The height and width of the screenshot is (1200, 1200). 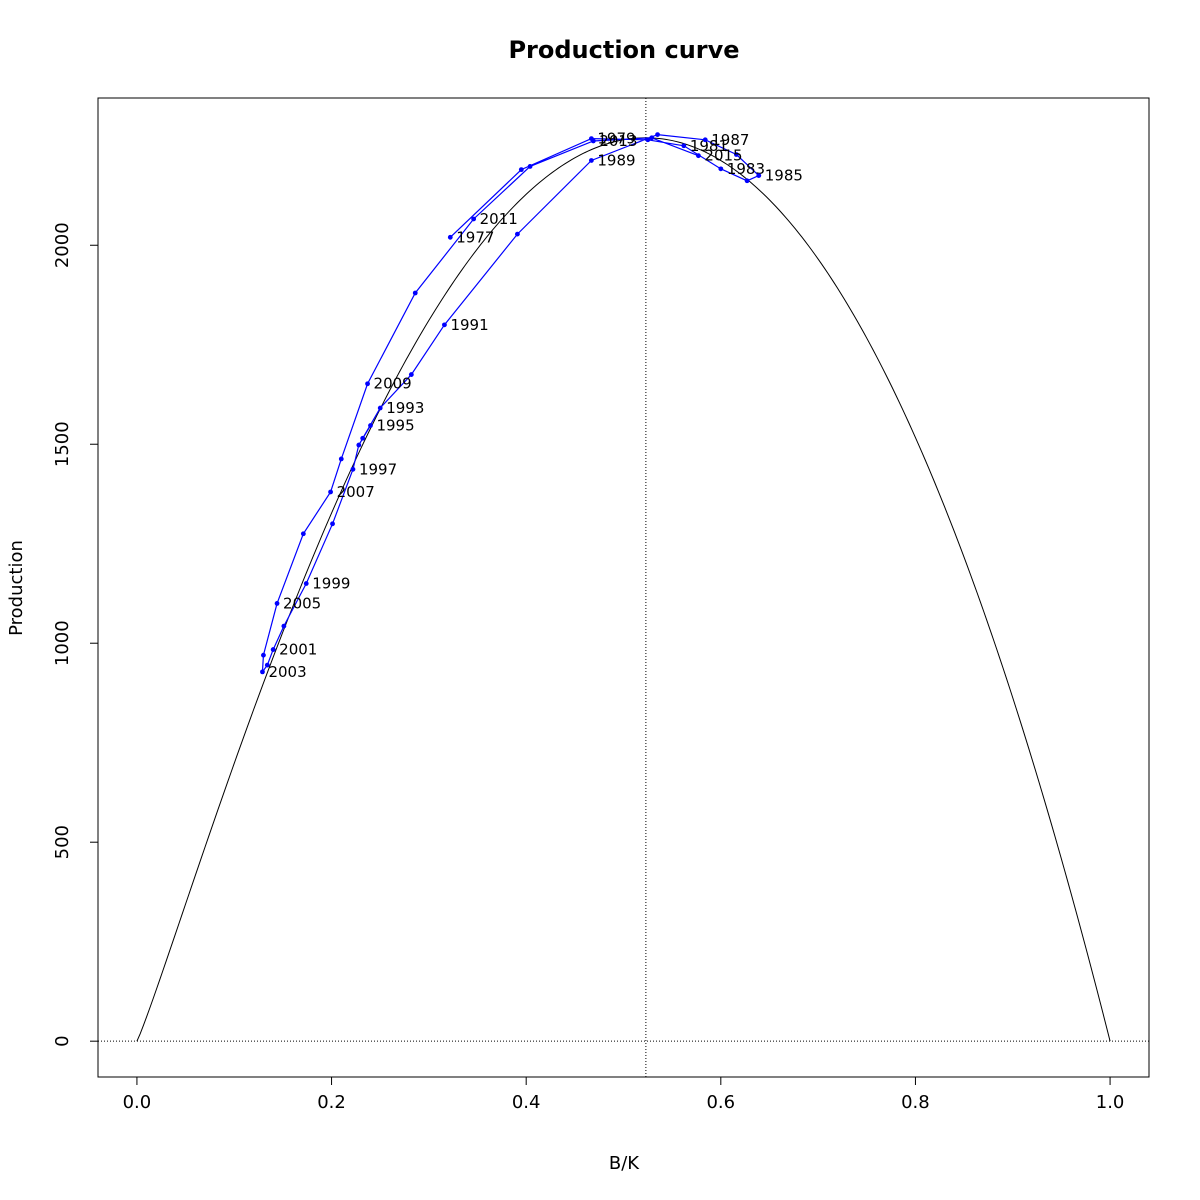 What do you see at coordinates (62, 245) in the screenshot?
I see `y-tick-label: 2000` at bounding box center [62, 245].